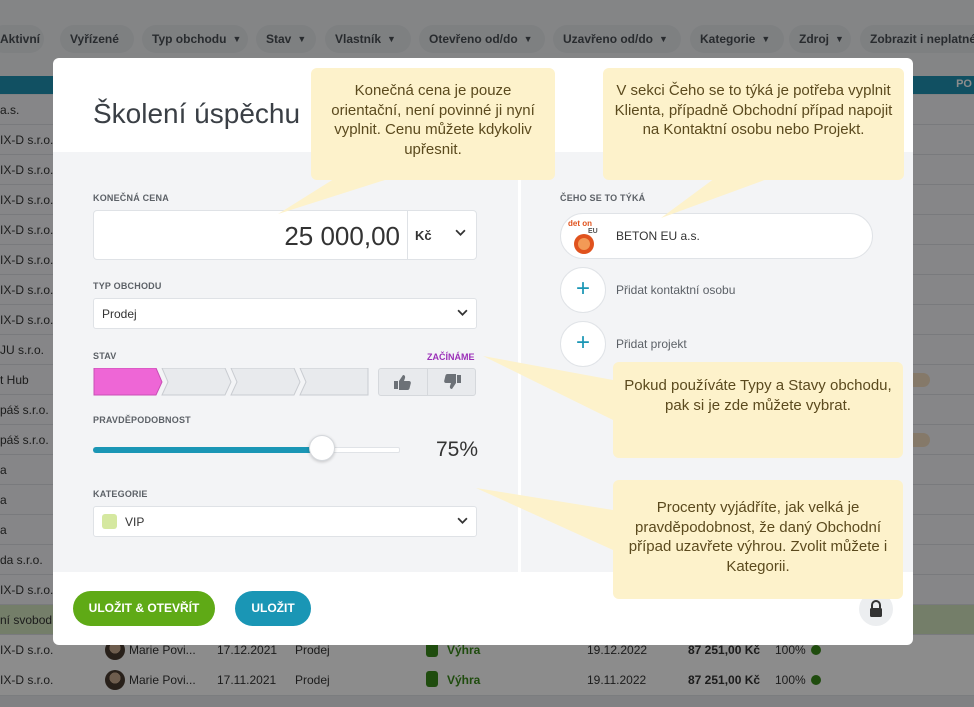 This screenshot has height=707, width=974. I want to click on client-logo: det on EU, so click(584, 236).